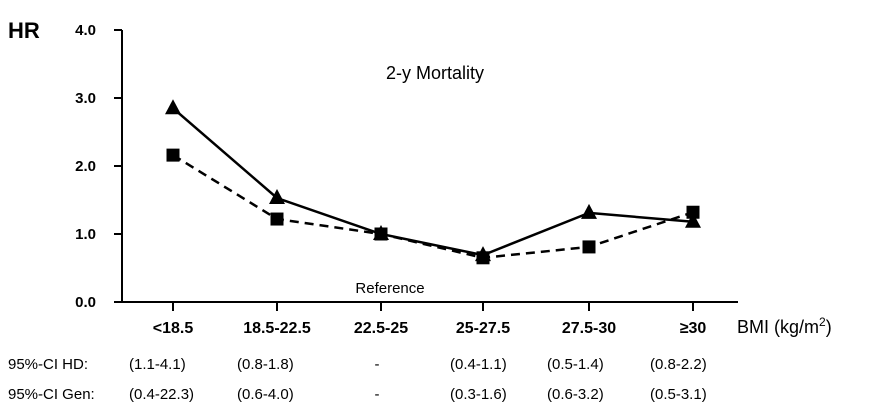 The height and width of the screenshot is (412, 874). I want to click on x-tick-label: 22.5-25, so click(381, 328).